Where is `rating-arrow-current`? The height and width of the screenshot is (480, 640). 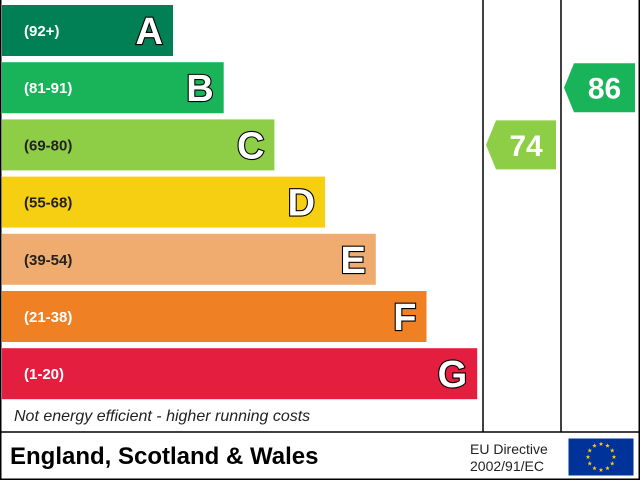
rating-arrow-current is located at coordinates (521, 145).